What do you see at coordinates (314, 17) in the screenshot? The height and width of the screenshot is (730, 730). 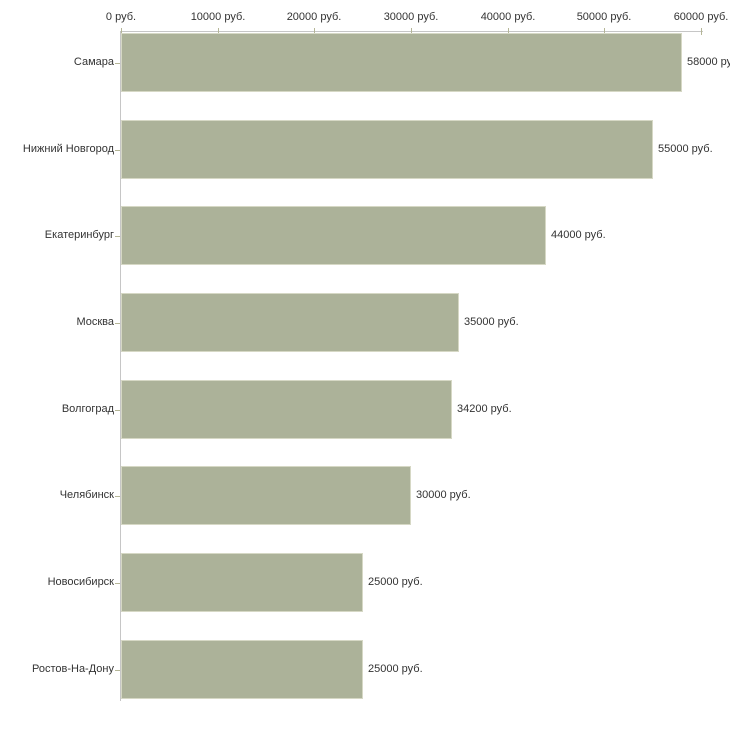 I see `x-axis-tick-label: 20000 руб.` at bounding box center [314, 17].